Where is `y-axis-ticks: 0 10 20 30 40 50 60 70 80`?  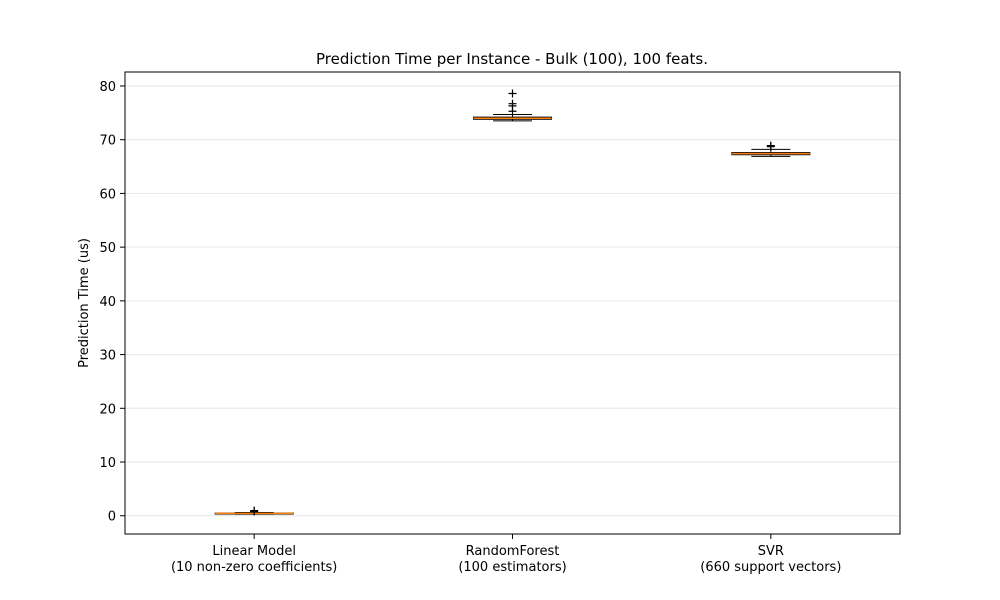
y-axis-ticks: 0 10 20 30 40 50 60 70 80 is located at coordinates (112, 302).